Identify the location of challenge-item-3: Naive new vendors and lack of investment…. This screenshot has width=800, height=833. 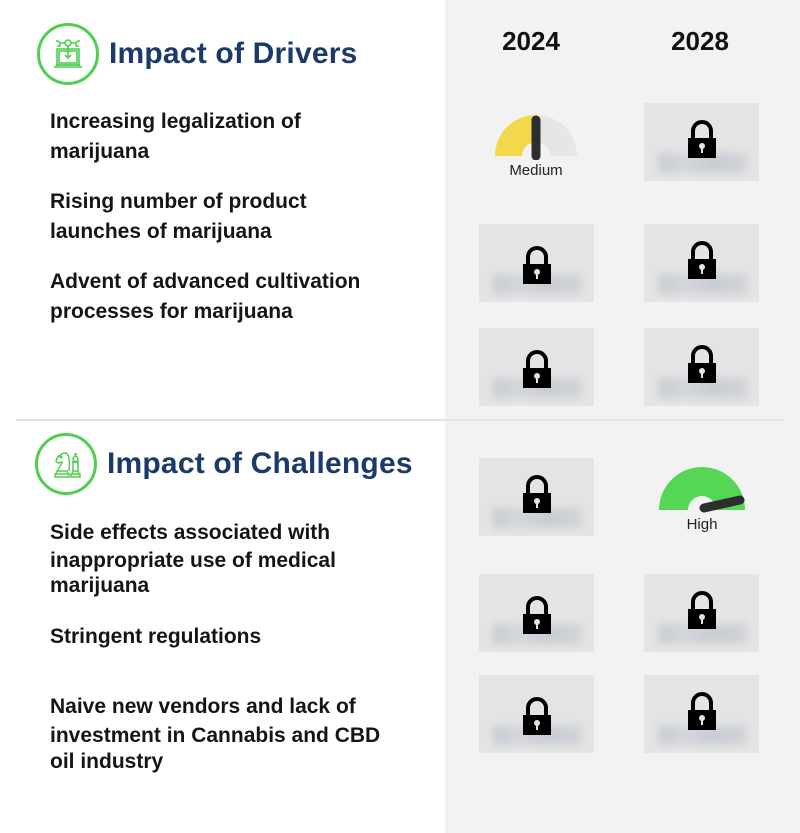
(235, 733).